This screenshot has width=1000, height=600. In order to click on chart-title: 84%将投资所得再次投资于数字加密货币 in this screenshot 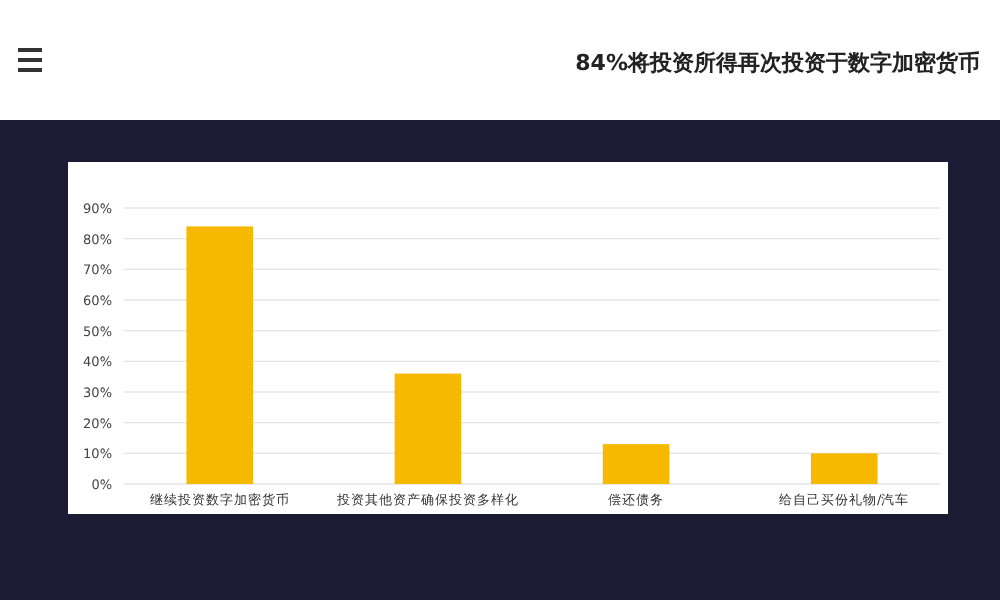, I will do `click(777, 63)`.